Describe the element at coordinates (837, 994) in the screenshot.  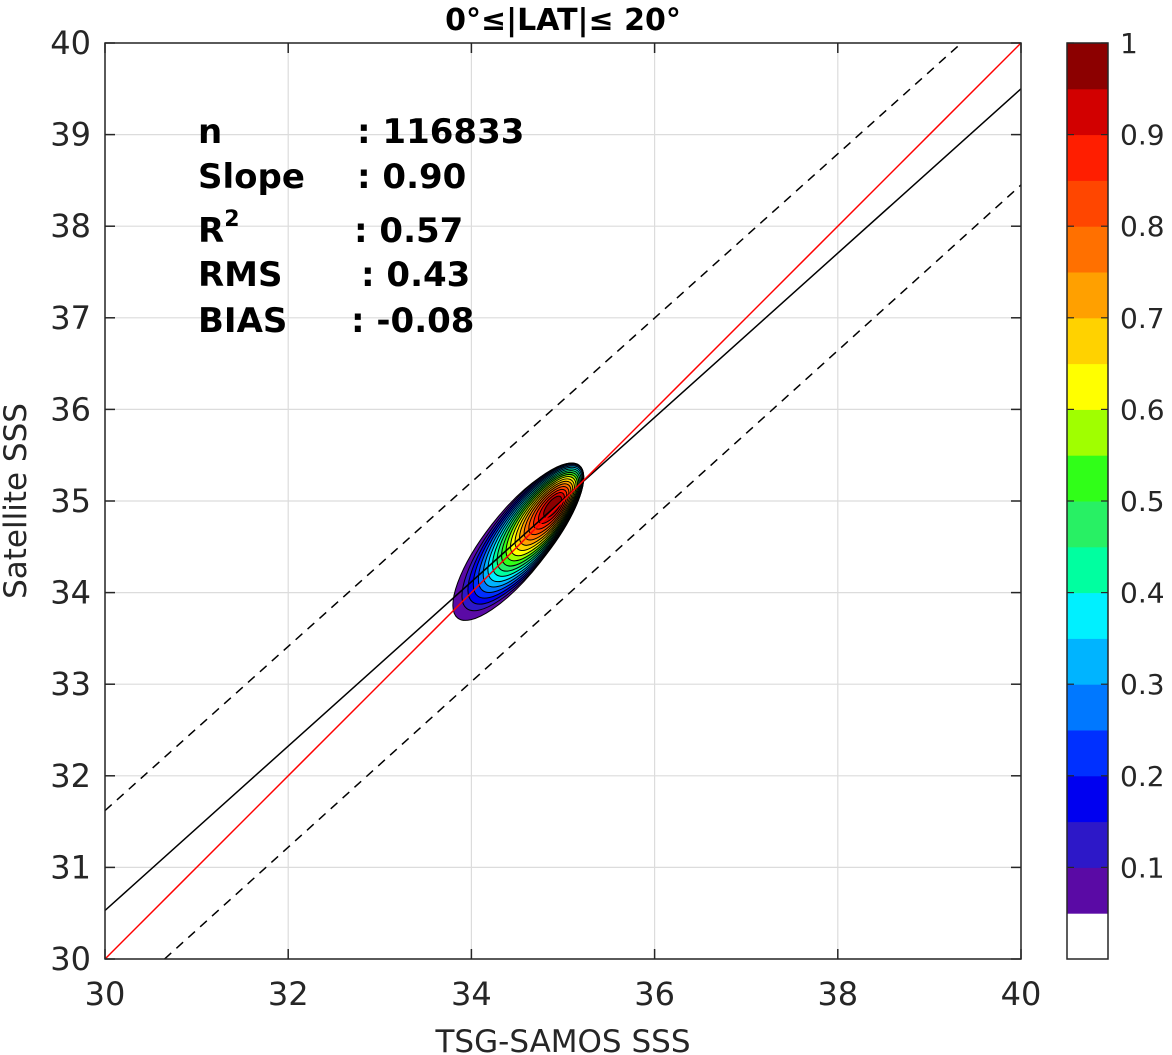
I see `x-tick-label: 38` at that location.